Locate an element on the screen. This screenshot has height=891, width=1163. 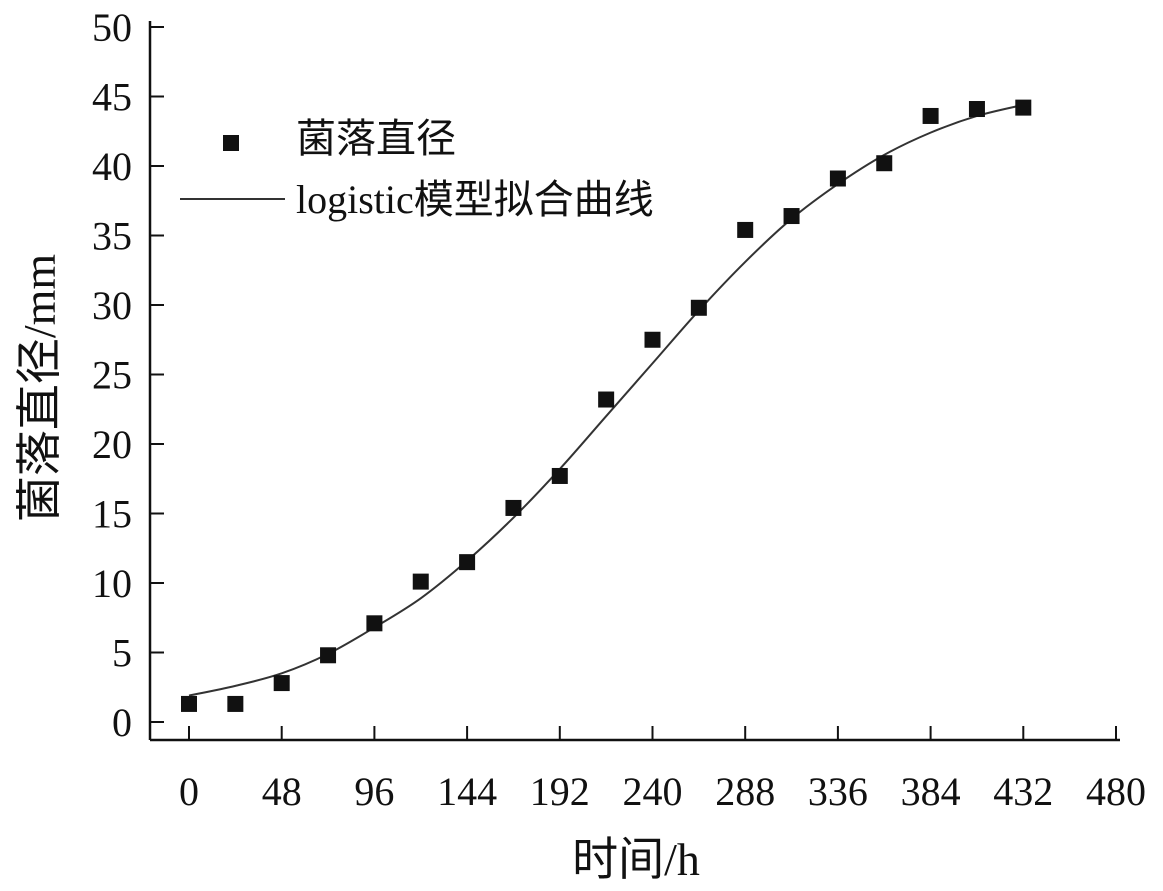
x-tick-label: 288 is located at coordinates (745, 791).